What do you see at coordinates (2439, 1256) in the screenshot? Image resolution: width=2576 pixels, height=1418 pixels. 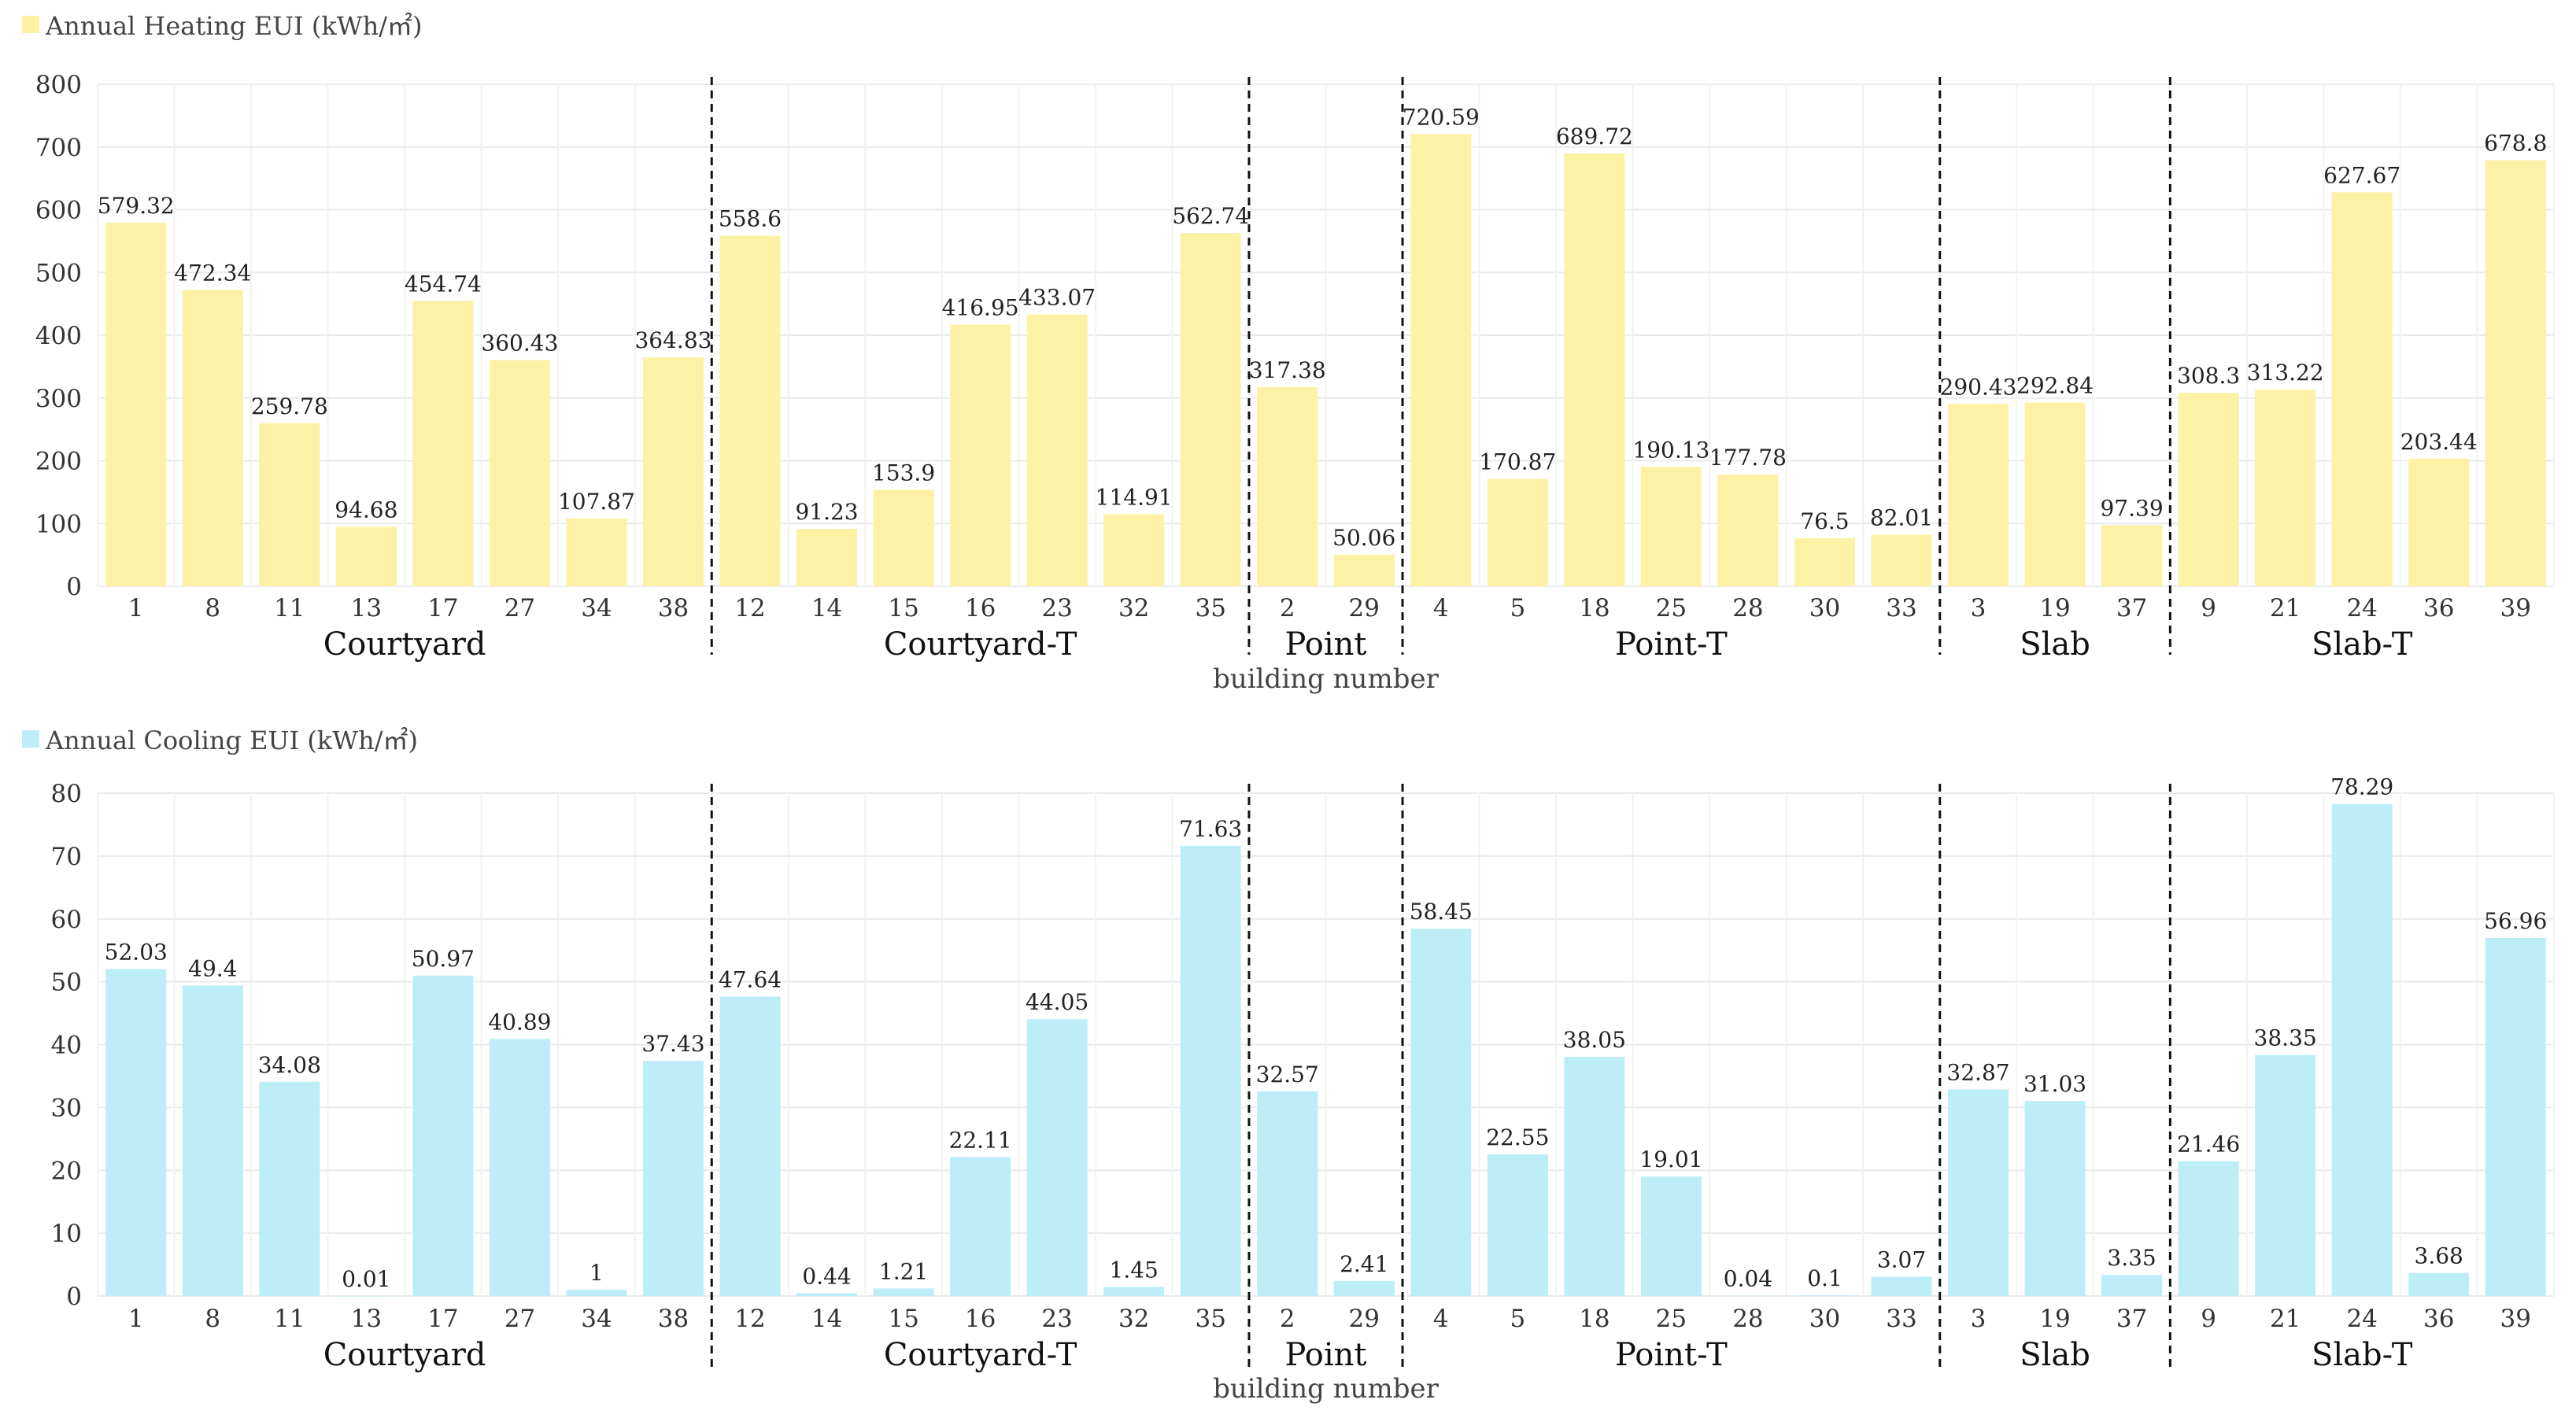 I see `bar-value-label: 3.68` at bounding box center [2439, 1256].